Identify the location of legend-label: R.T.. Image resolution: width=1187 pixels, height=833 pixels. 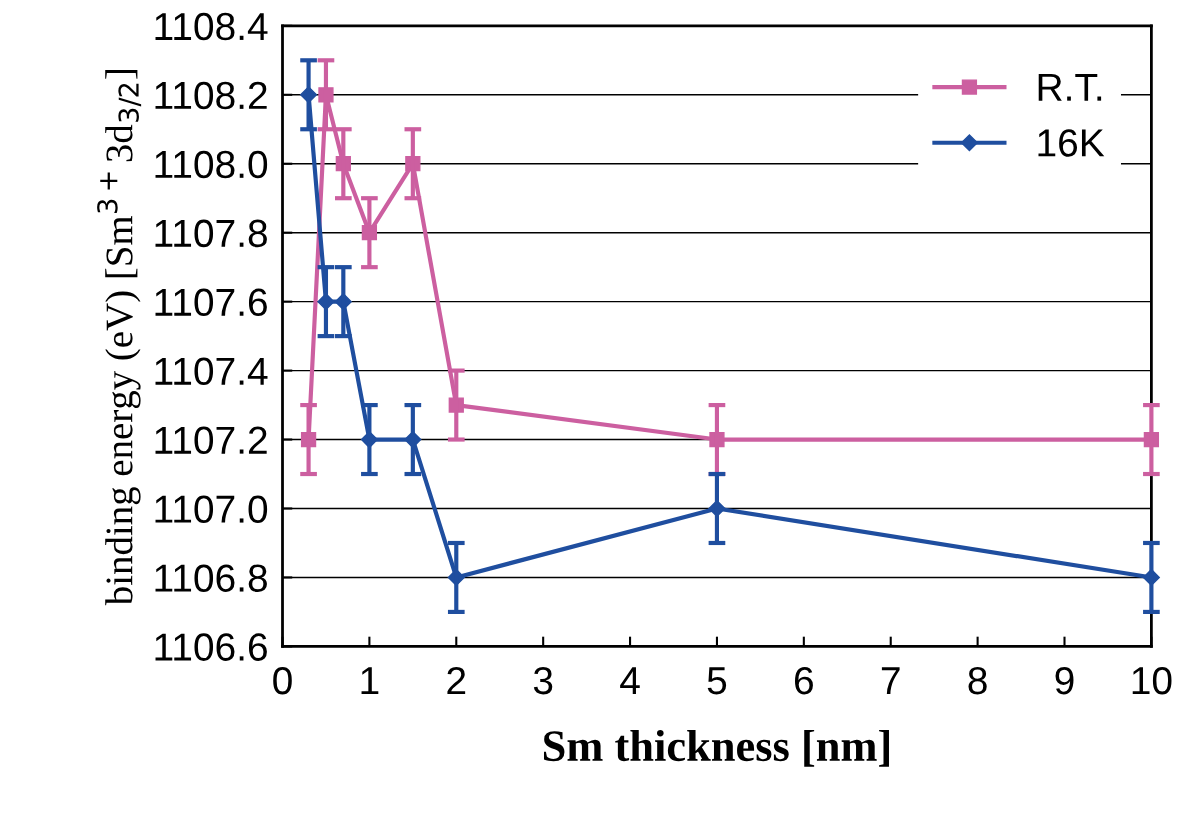
(1070, 87).